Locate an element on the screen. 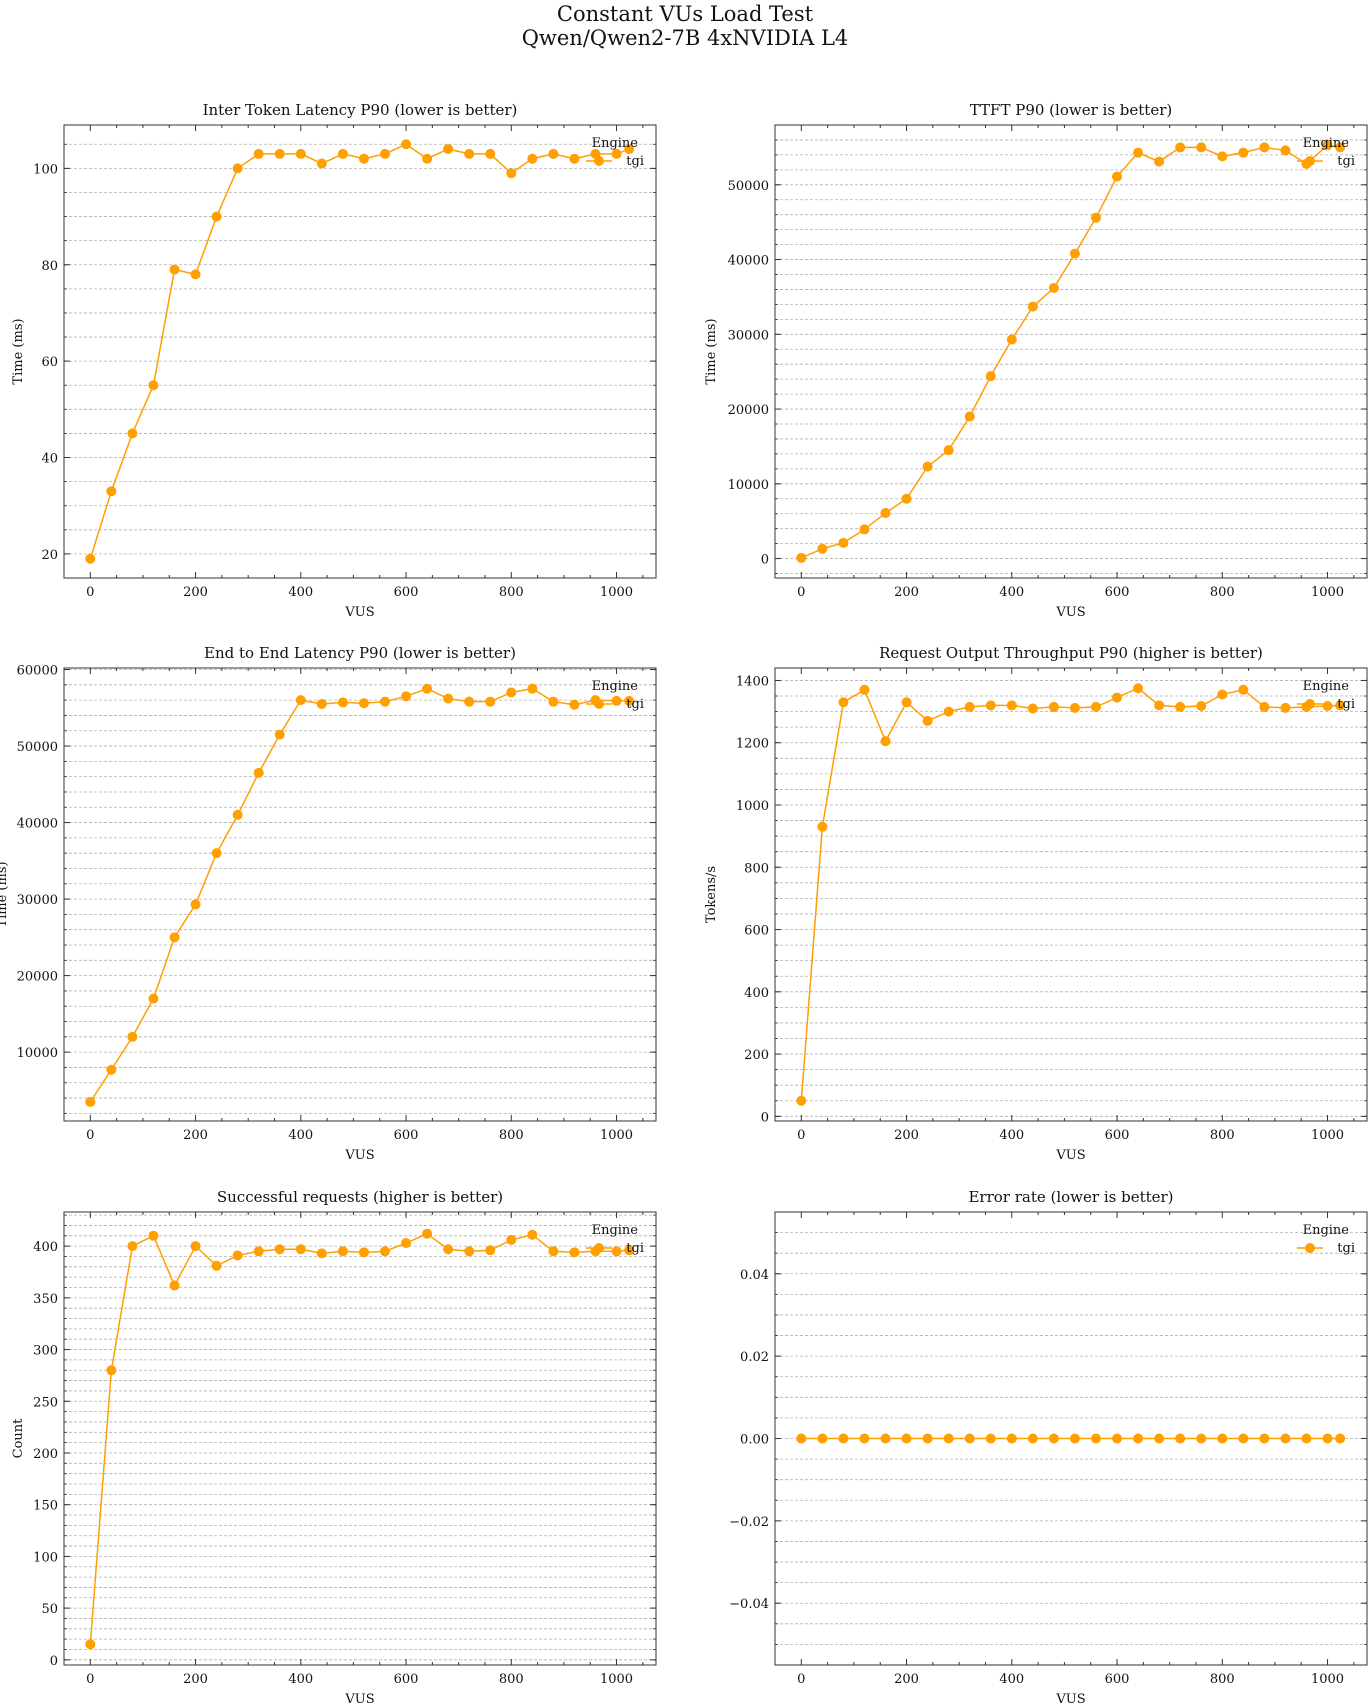  y-tick-label: −0.04 is located at coordinates (749, 1604).